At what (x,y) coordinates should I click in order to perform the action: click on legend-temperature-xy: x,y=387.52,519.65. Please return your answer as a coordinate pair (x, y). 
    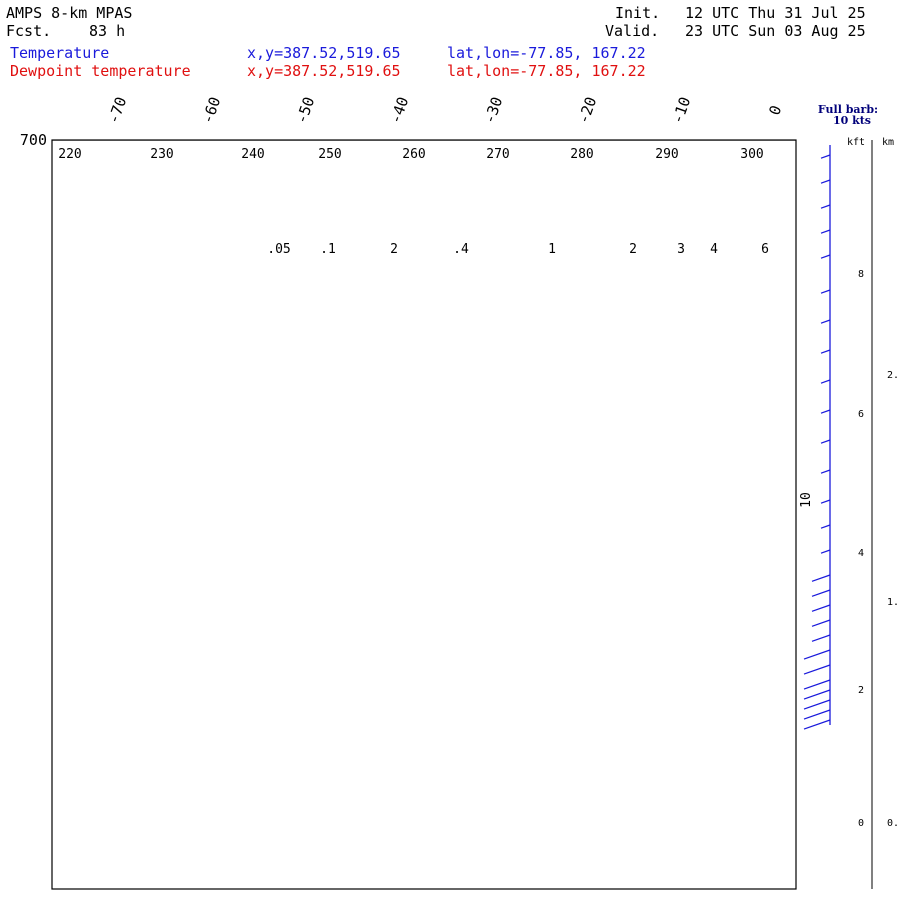
    Looking at the image, I should click on (324, 53).